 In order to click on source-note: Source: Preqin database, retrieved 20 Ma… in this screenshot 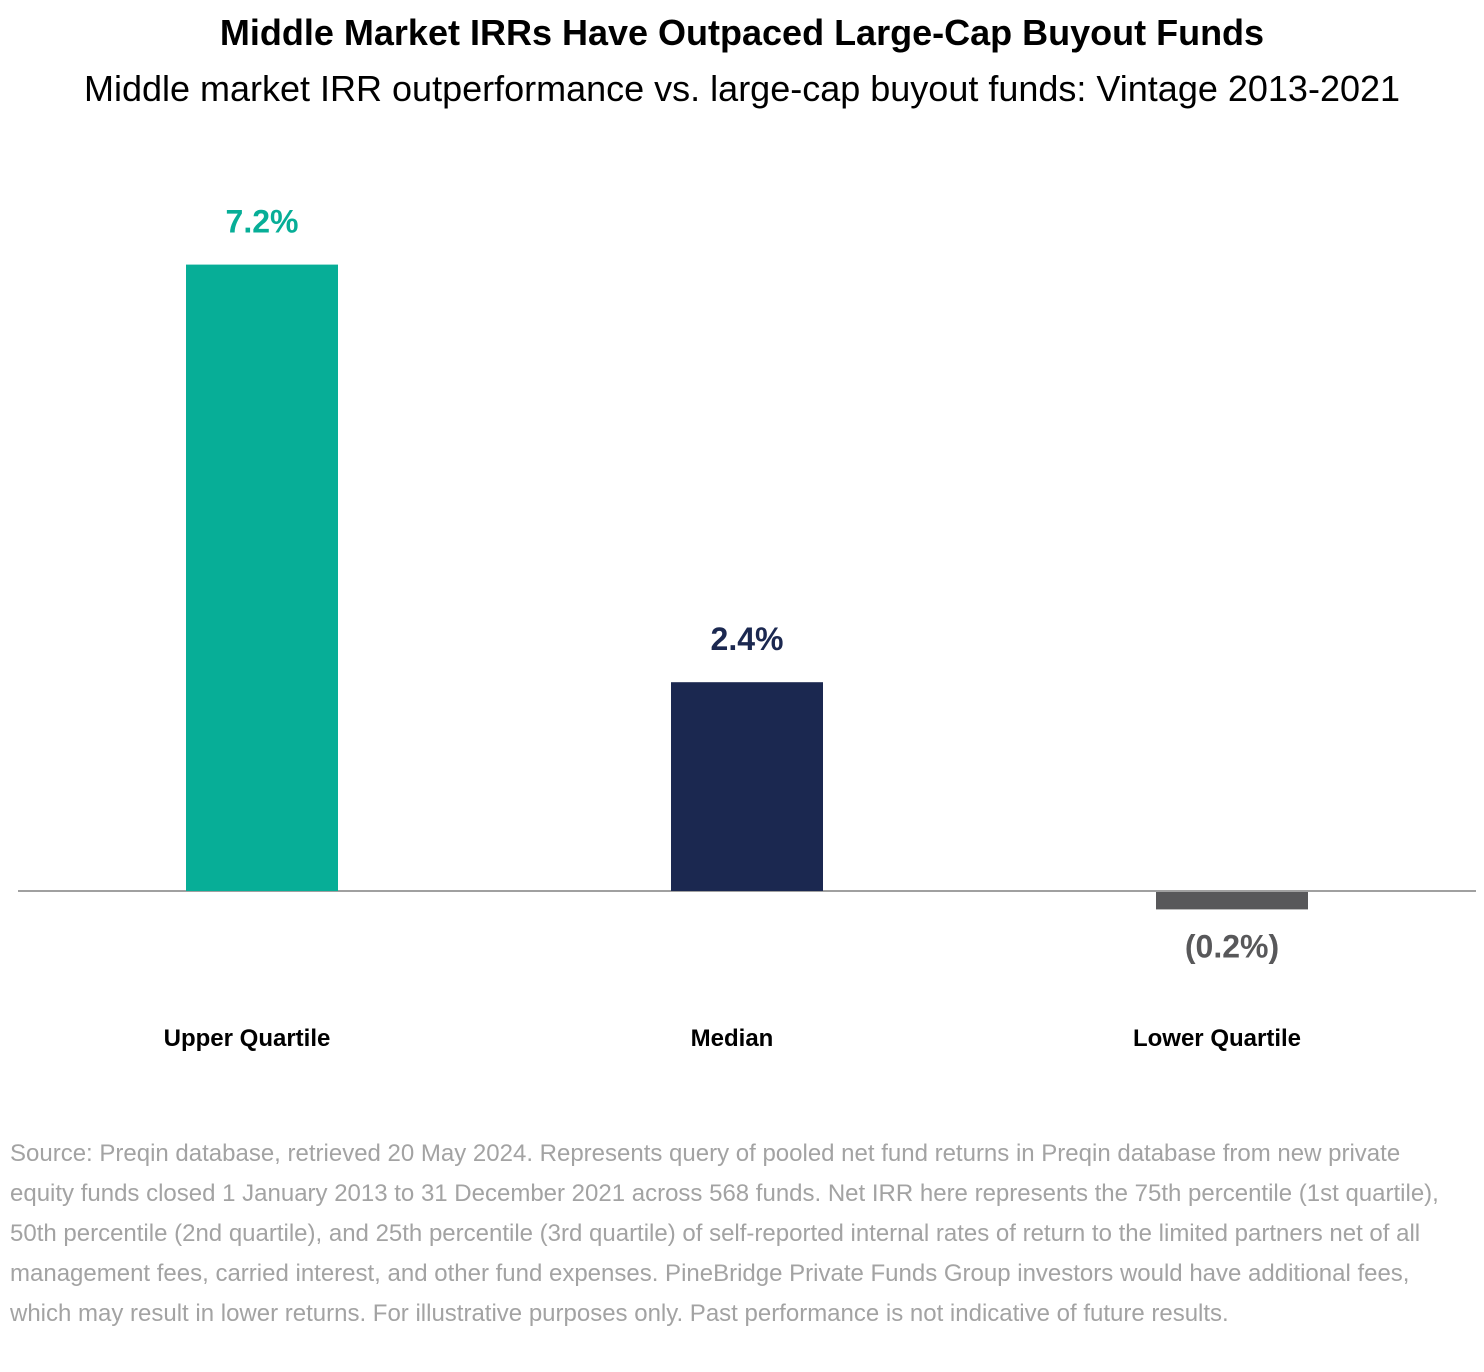, I will do `click(724, 1233)`.